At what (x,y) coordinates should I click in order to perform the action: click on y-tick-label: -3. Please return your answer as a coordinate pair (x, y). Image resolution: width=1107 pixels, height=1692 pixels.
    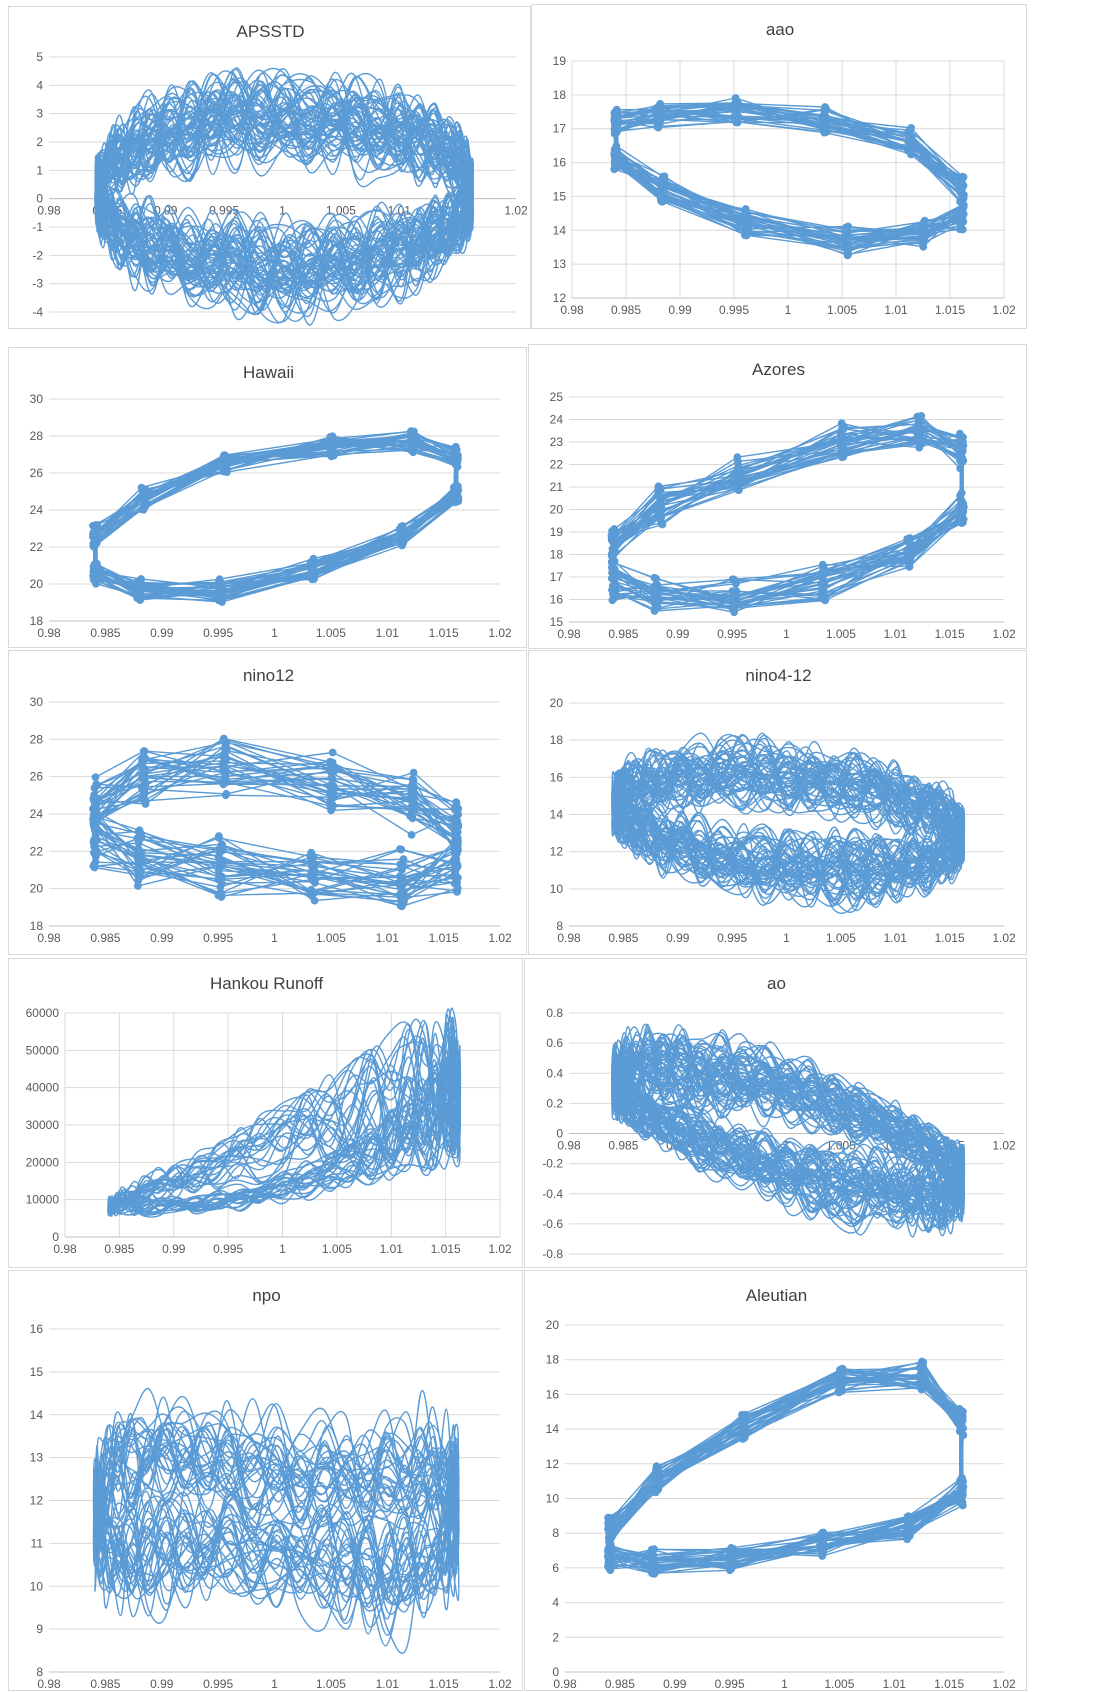
    Looking at the image, I should click on (37, 284).